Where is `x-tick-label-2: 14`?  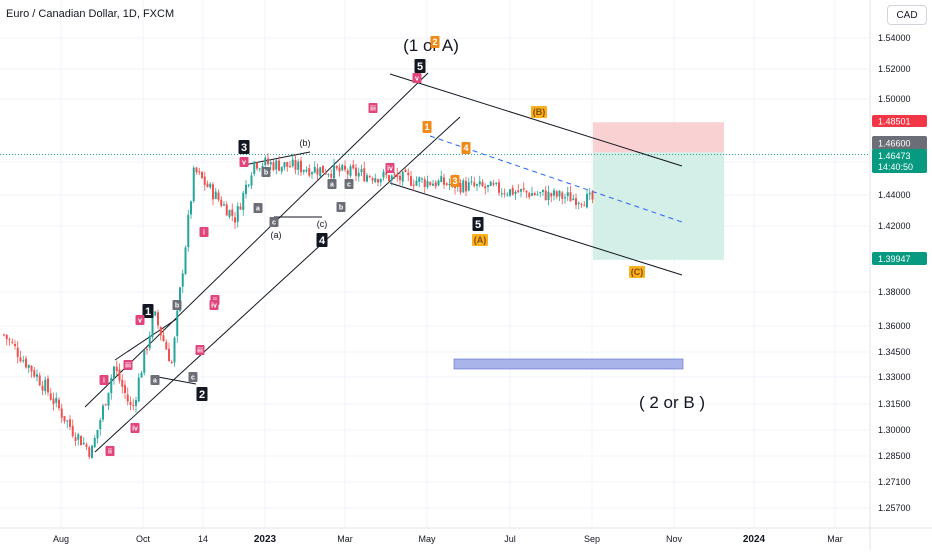
x-tick-label-2: 14 is located at coordinates (203, 539).